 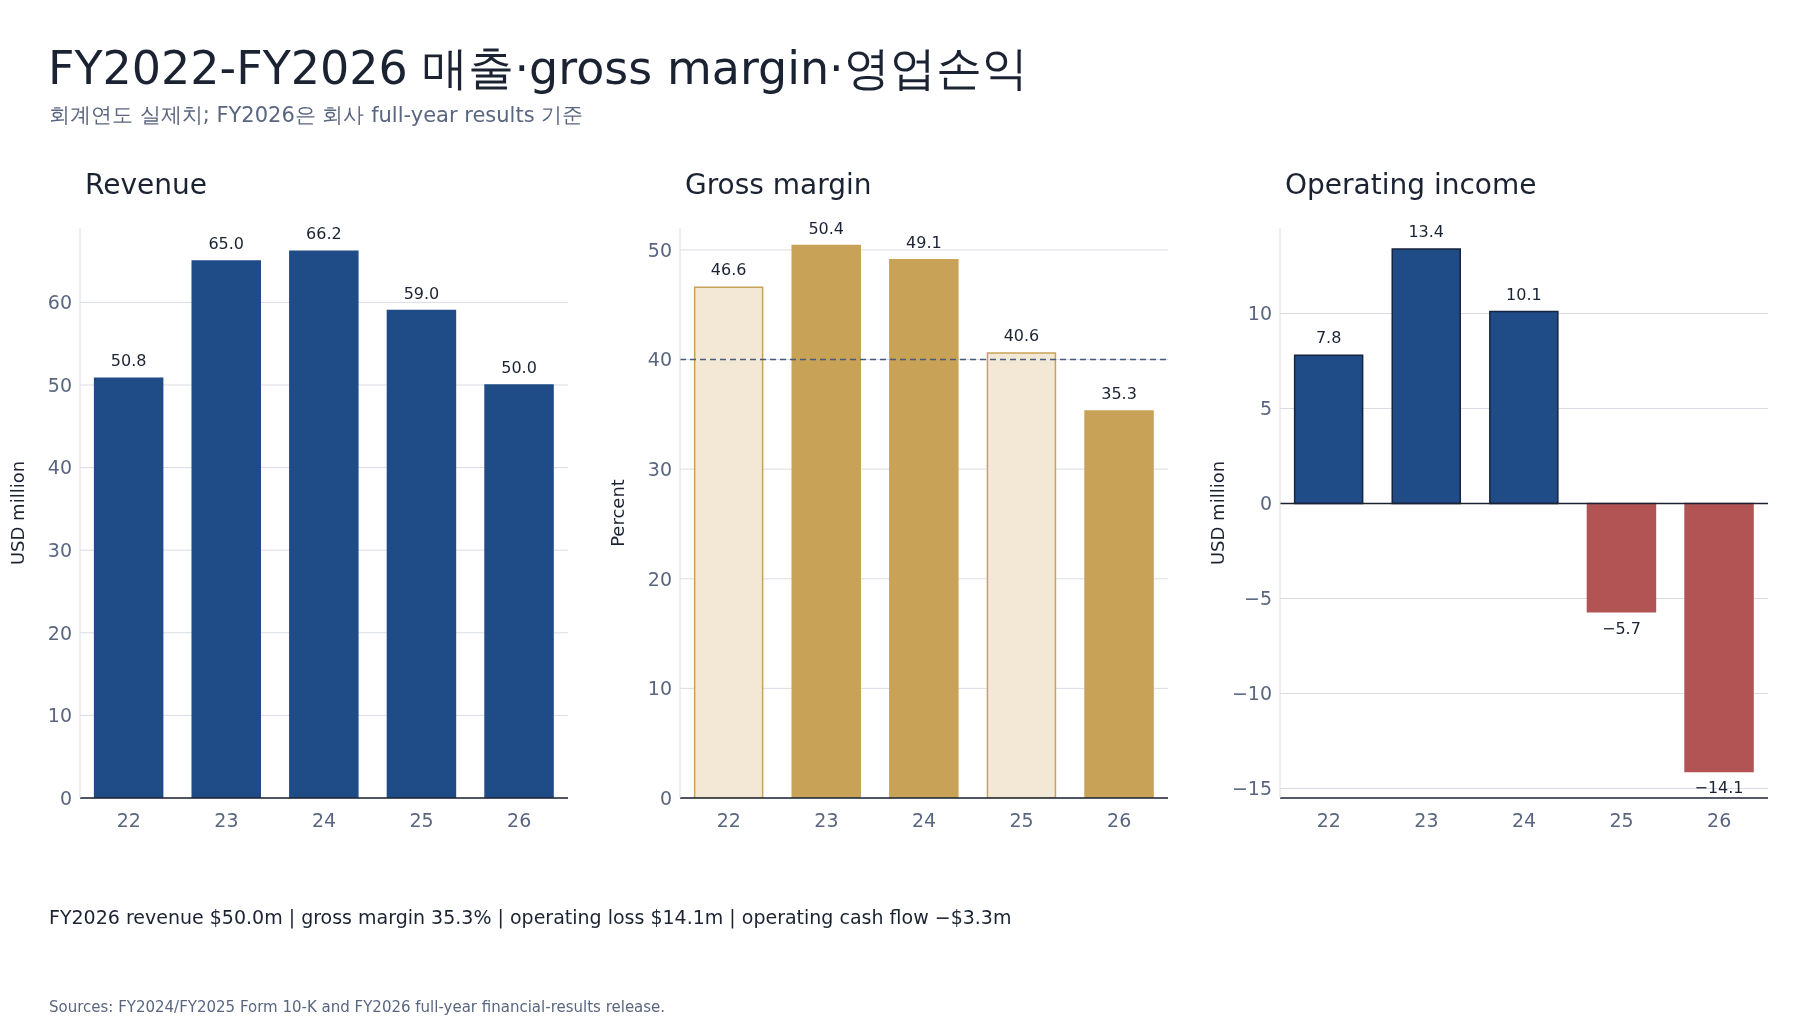 I want to click on data-label: 40.6, so click(x=1021, y=335).